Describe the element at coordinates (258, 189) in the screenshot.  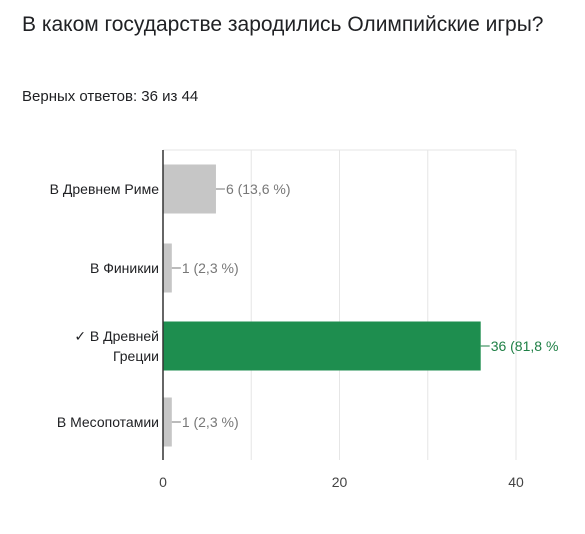
I see `data-label: 6 (13,6 %)` at that location.